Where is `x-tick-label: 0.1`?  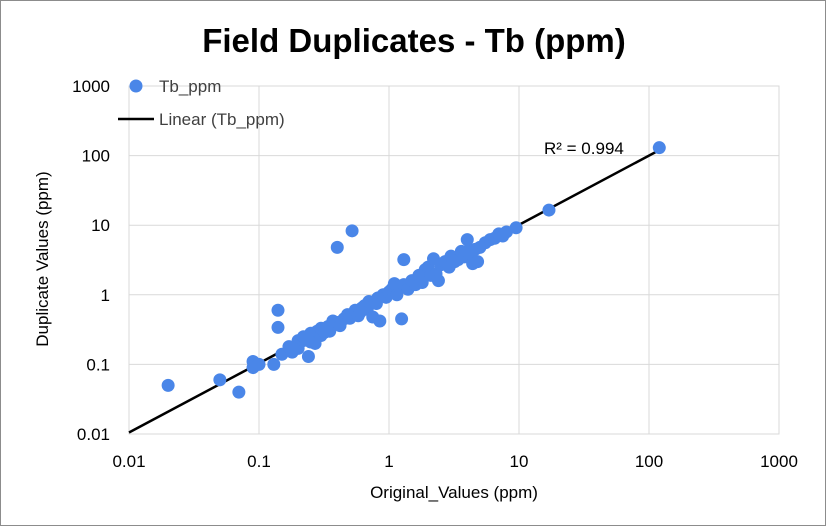 x-tick-label: 0.1 is located at coordinates (259, 461).